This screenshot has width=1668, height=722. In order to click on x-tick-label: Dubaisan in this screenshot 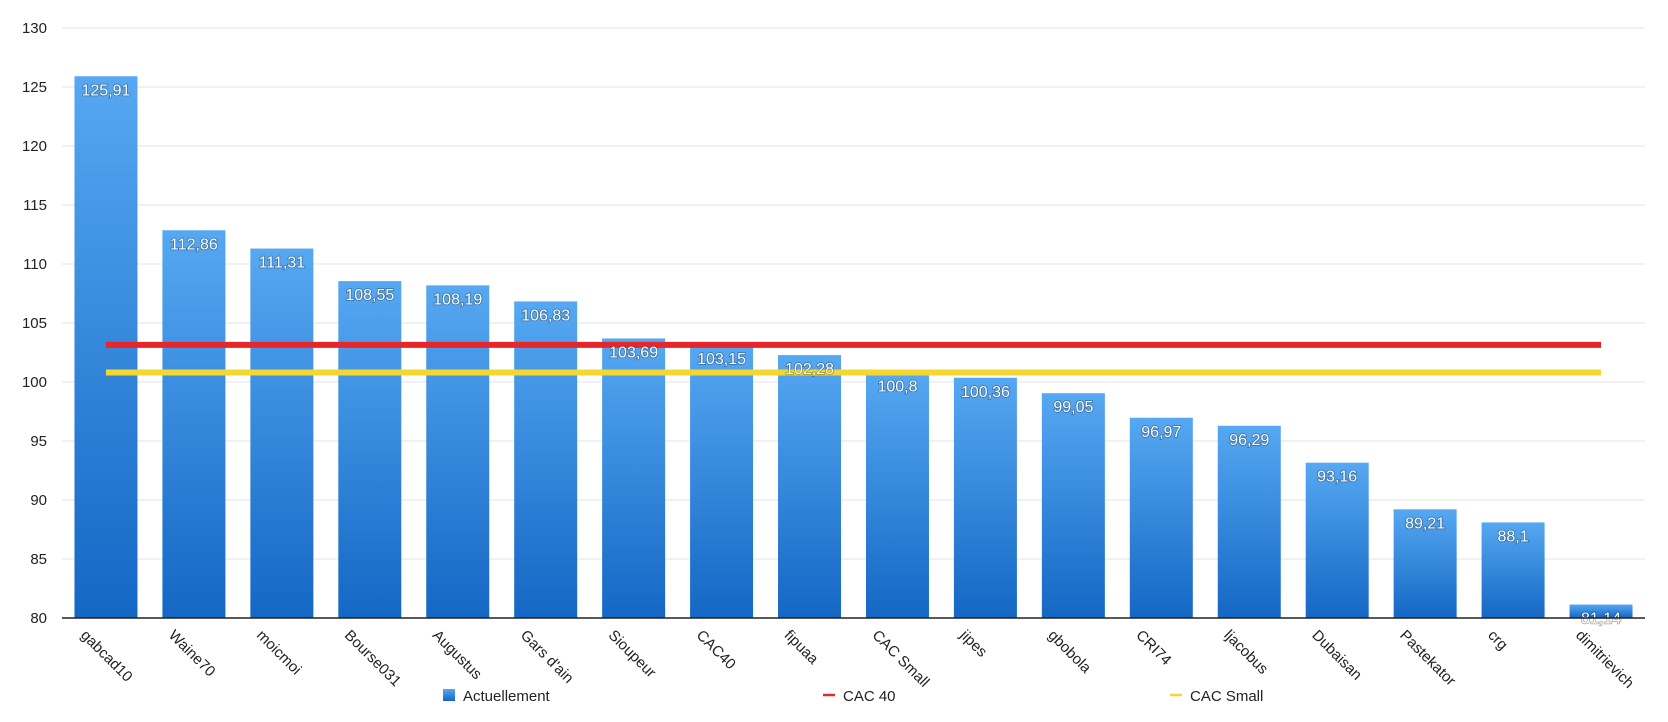, I will do `click(1336, 655)`.